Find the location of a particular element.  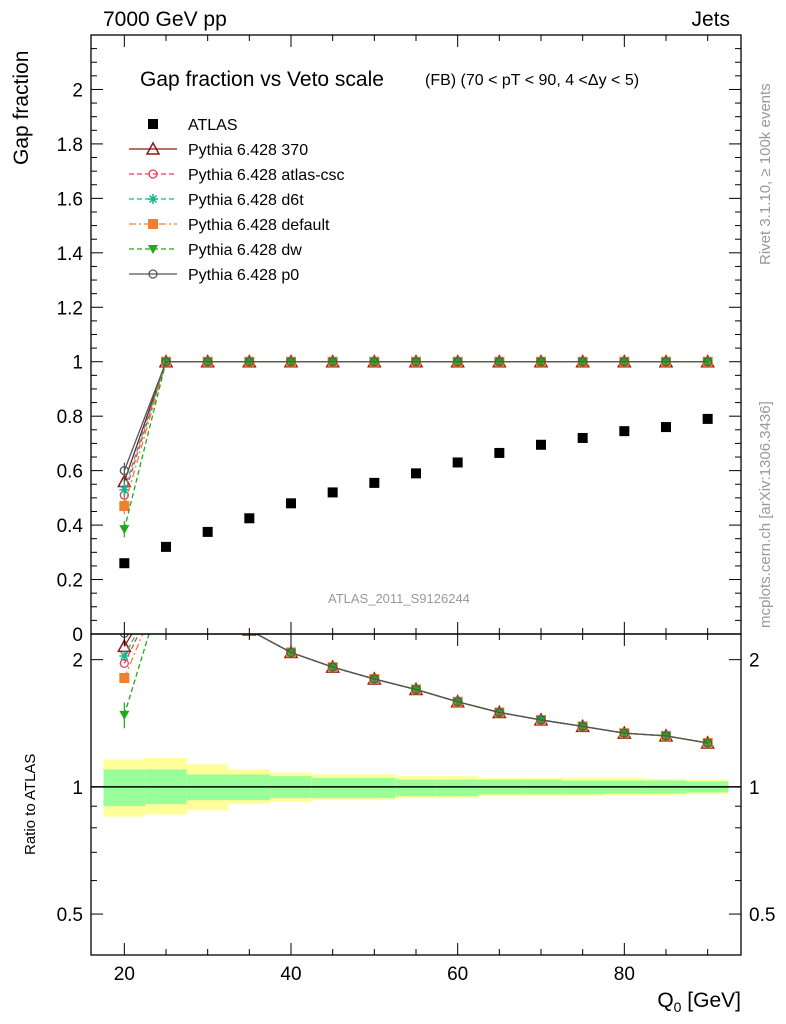

y-tick-label: 0.6 is located at coordinates (70, 472).